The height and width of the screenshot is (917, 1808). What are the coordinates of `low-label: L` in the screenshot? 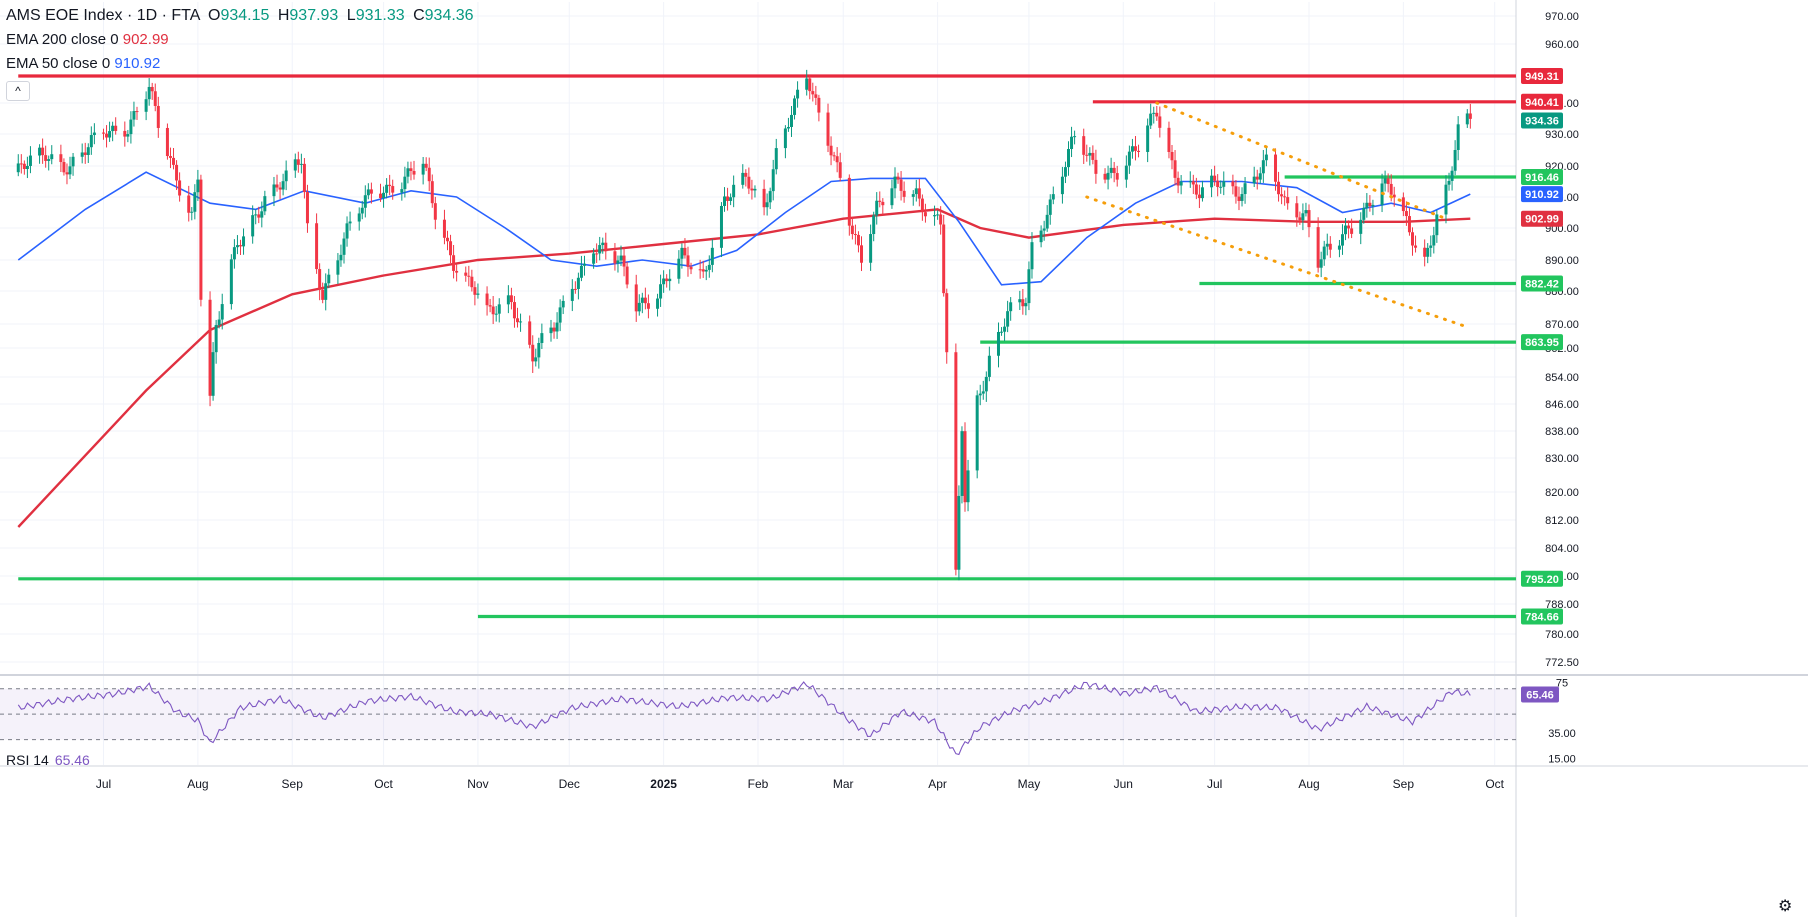 It's located at (351, 15).